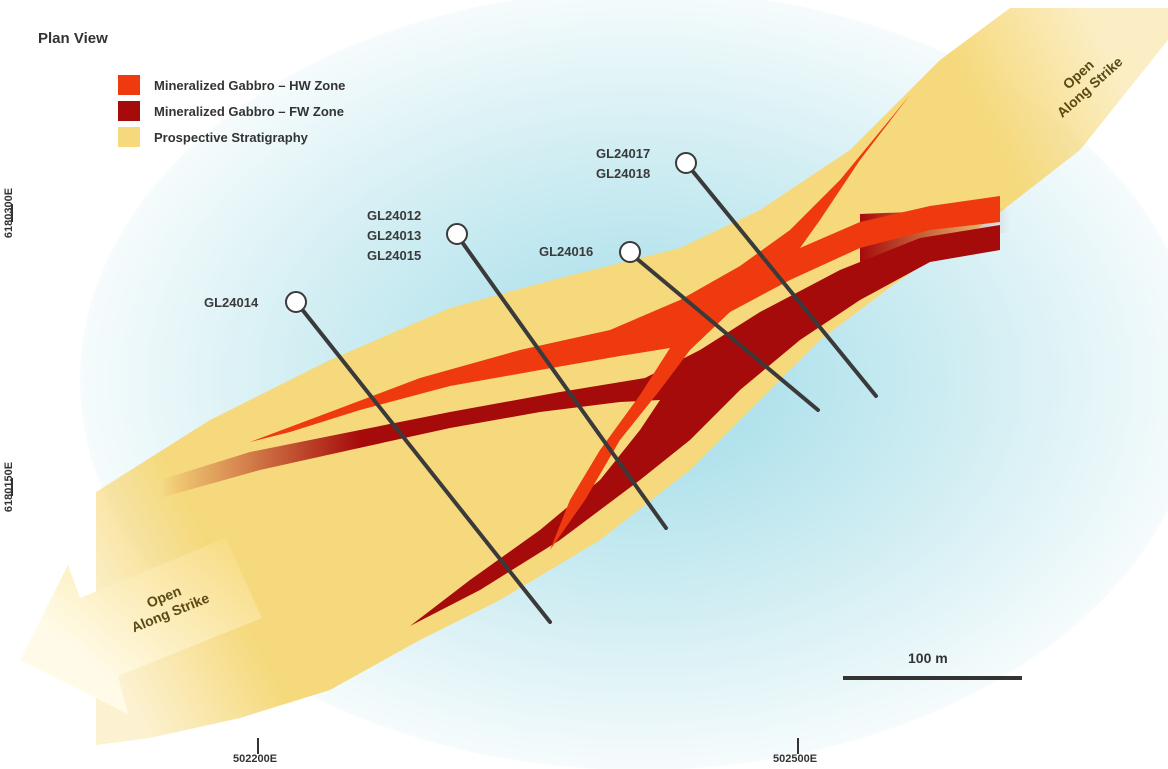 The image size is (1168, 769). What do you see at coordinates (9, 213) in the screenshot?
I see `y-tick-label-top: 6180300E` at bounding box center [9, 213].